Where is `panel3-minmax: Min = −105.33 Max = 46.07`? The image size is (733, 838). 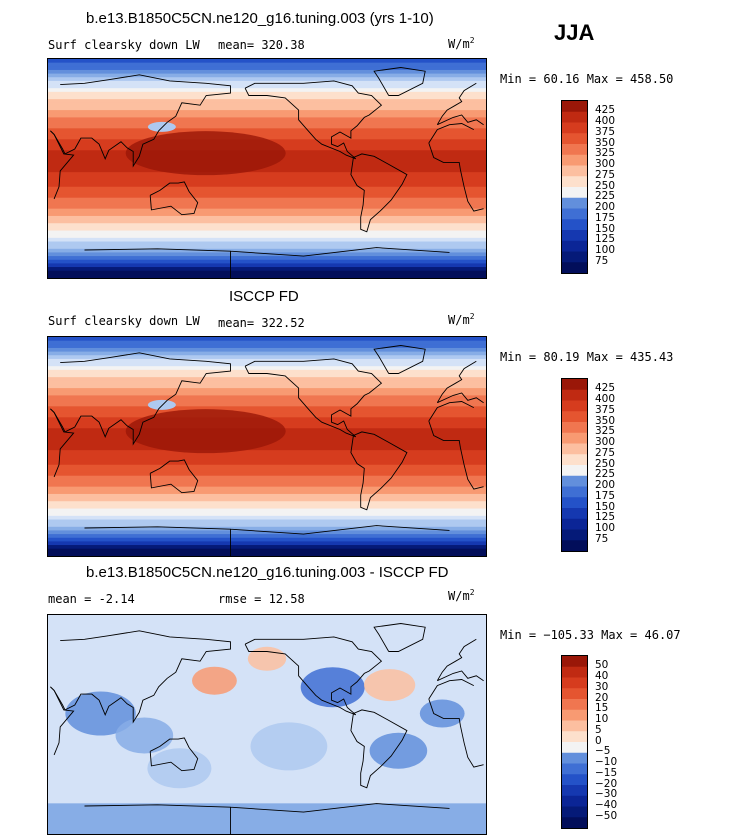 panel3-minmax: Min = −105.33 Max = 46.07 is located at coordinates (590, 635).